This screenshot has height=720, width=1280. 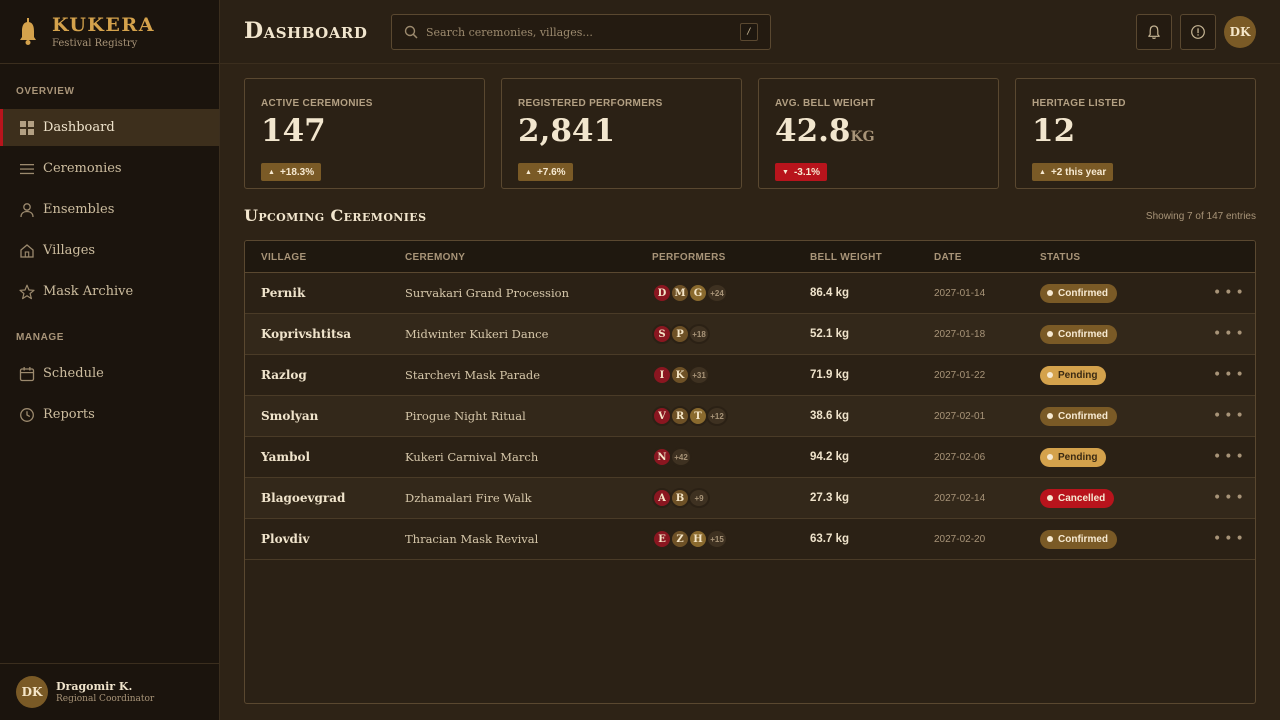 What do you see at coordinates (948, 257) in the screenshot?
I see `column-header-date: DATE` at bounding box center [948, 257].